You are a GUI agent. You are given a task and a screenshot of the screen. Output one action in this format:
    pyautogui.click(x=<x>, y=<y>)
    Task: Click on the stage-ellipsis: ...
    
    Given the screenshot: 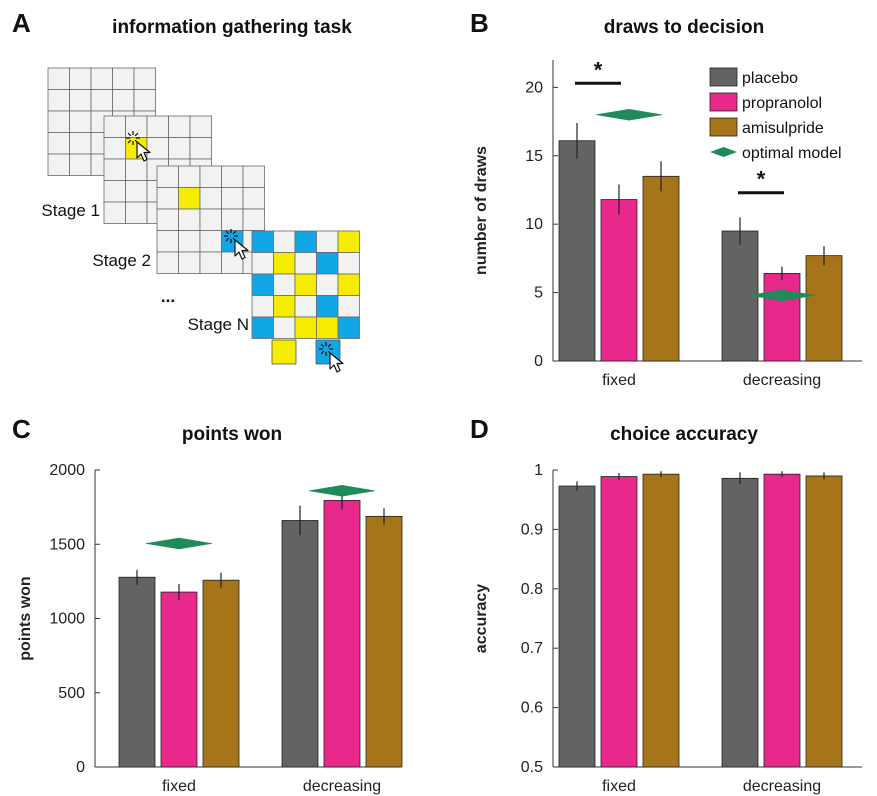 What is the action you would take?
    pyautogui.click(x=168, y=296)
    